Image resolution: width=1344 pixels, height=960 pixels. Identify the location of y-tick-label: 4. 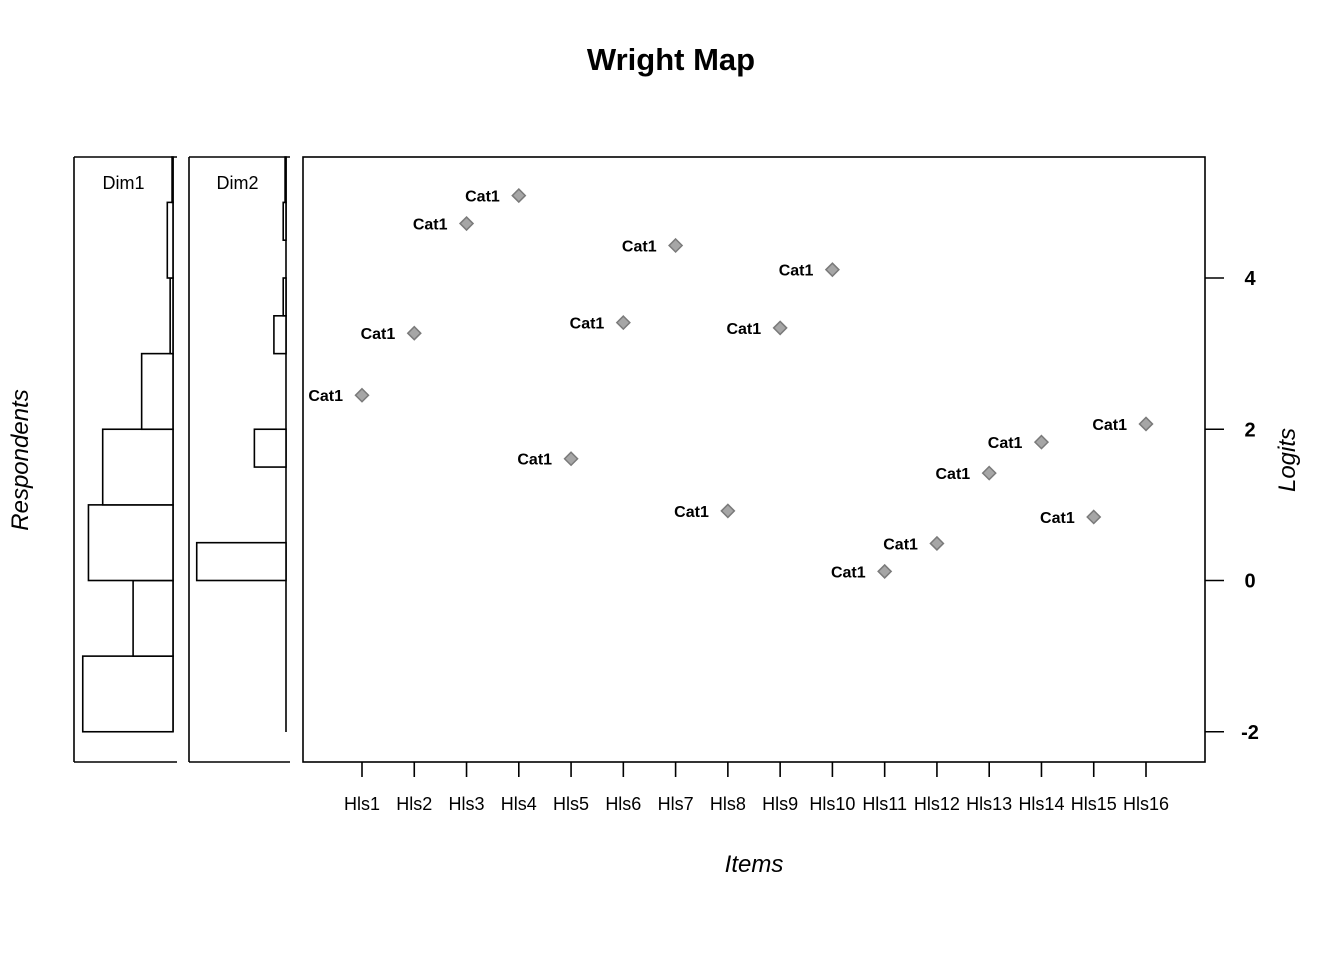
(1250, 279).